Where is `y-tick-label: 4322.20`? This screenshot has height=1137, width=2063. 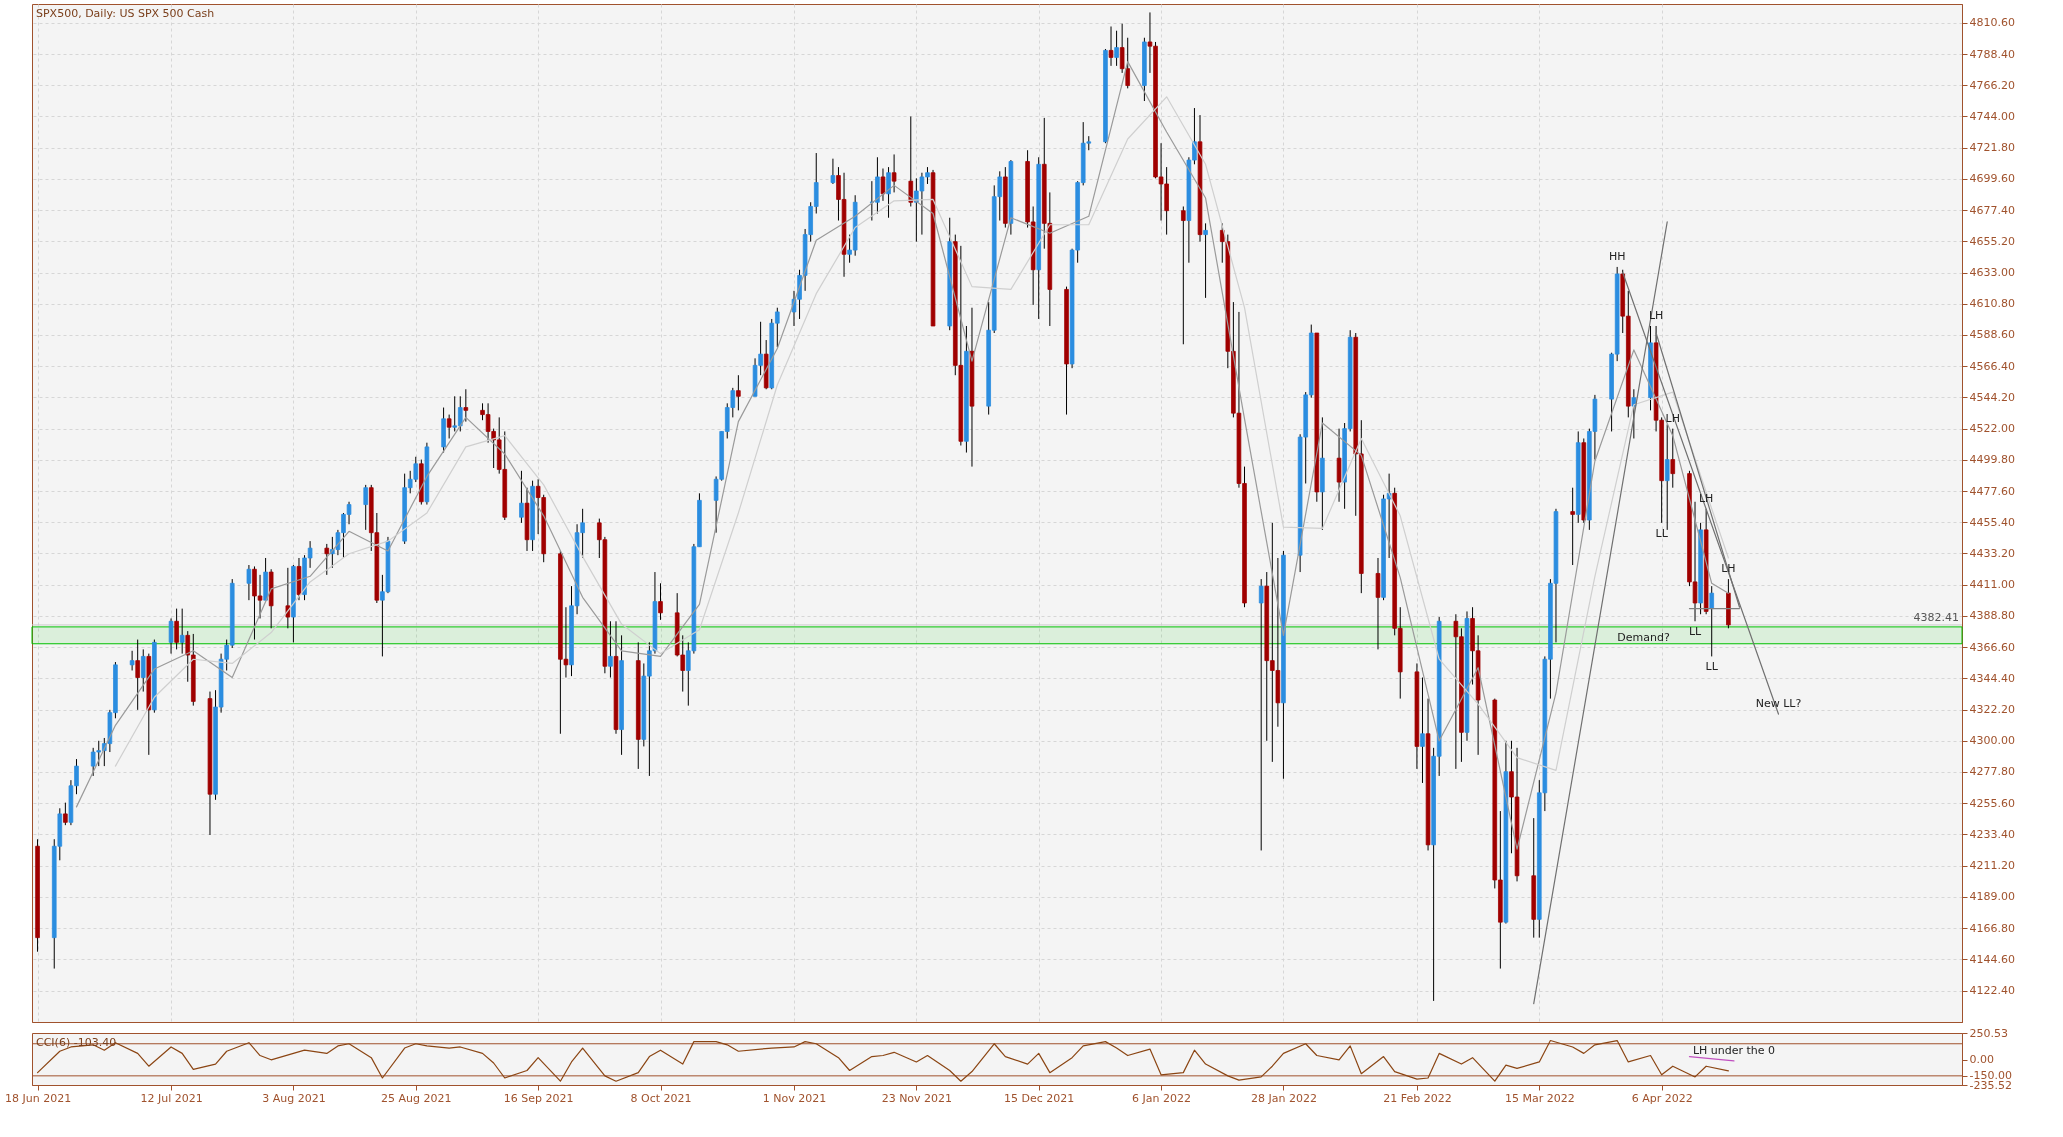 y-tick-label: 4322.20 is located at coordinates (1992, 710).